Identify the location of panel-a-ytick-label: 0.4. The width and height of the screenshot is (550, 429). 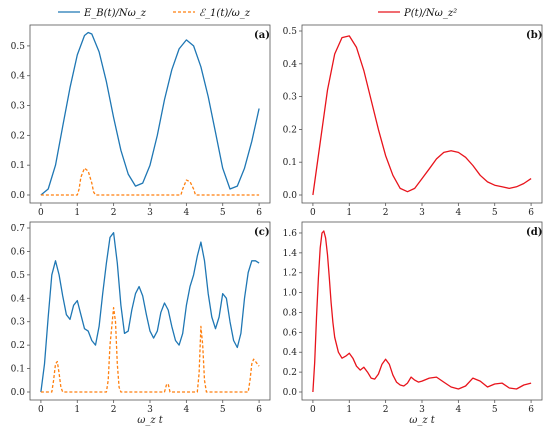
(18, 77).